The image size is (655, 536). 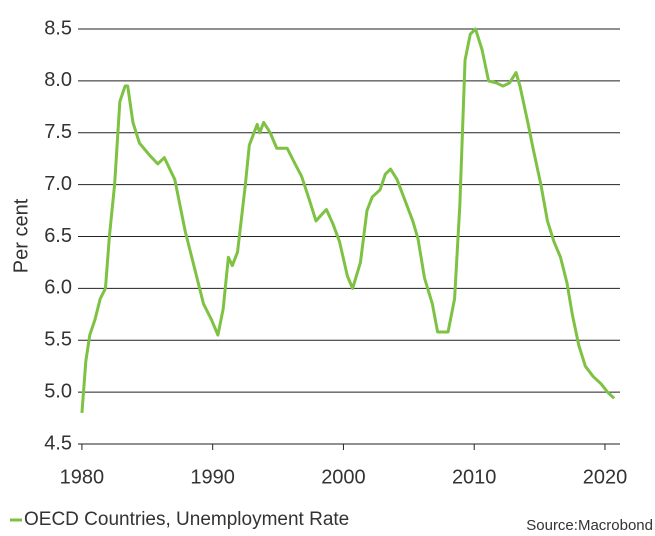 What do you see at coordinates (474, 477) in the screenshot?
I see `x-tick-label: 2010` at bounding box center [474, 477].